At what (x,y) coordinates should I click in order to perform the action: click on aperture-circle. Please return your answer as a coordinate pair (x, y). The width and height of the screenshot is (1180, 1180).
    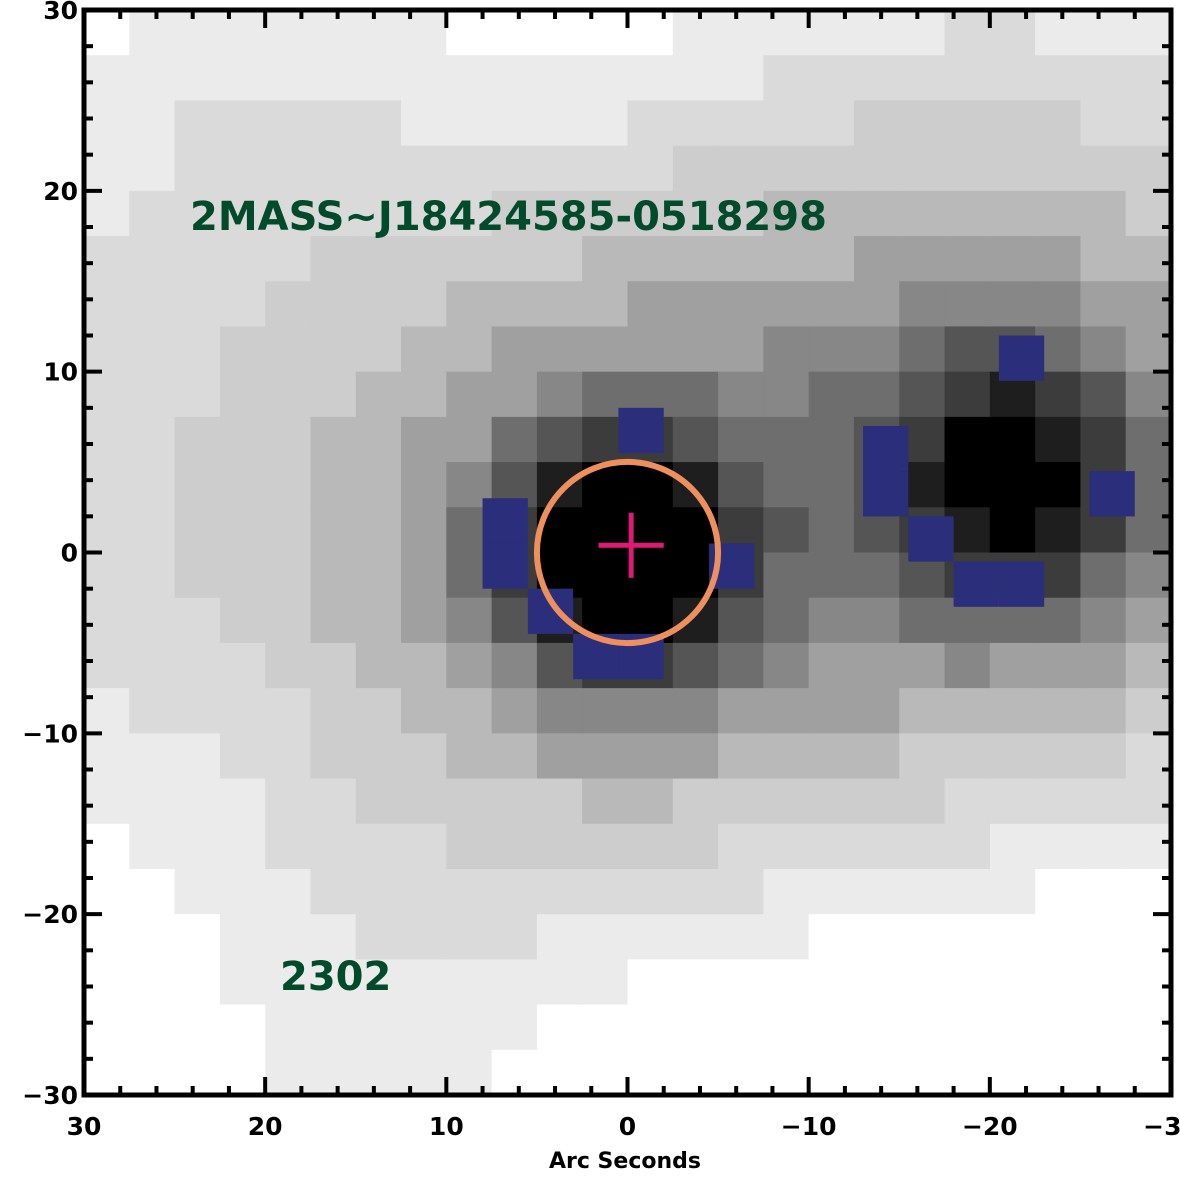
    Looking at the image, I should click on (627, 552).